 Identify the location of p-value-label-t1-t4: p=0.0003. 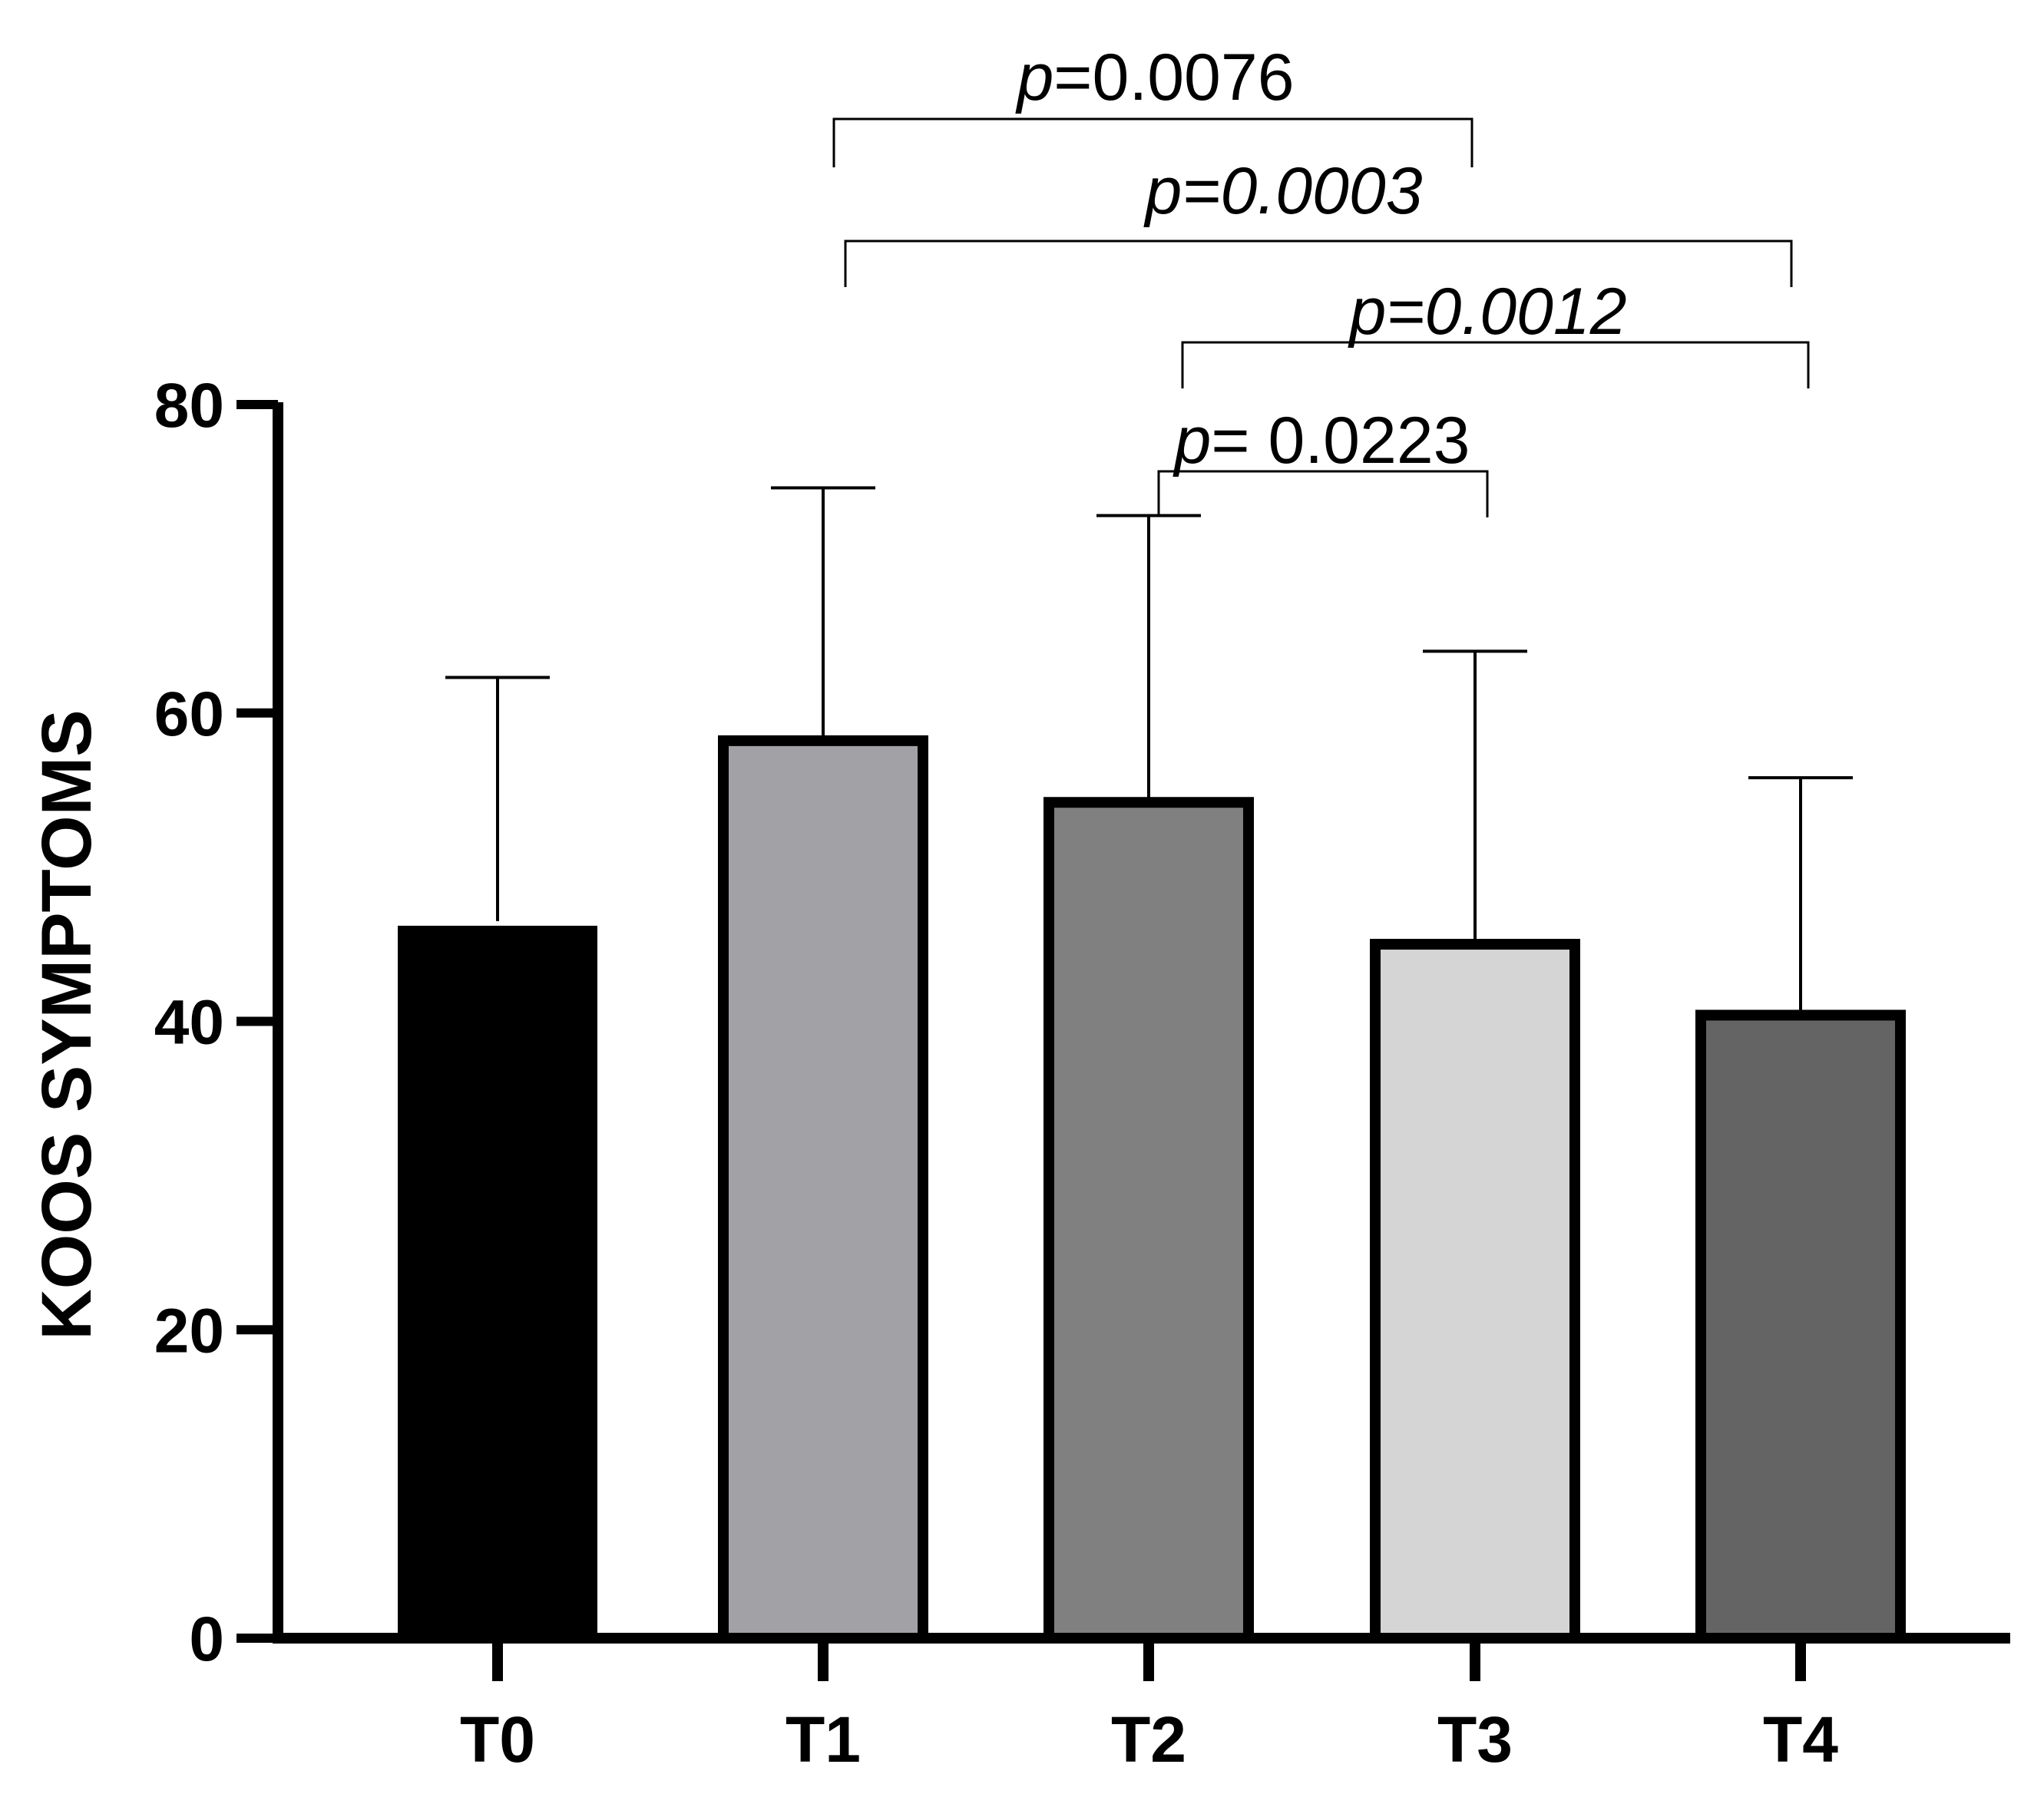
(1282, 191).